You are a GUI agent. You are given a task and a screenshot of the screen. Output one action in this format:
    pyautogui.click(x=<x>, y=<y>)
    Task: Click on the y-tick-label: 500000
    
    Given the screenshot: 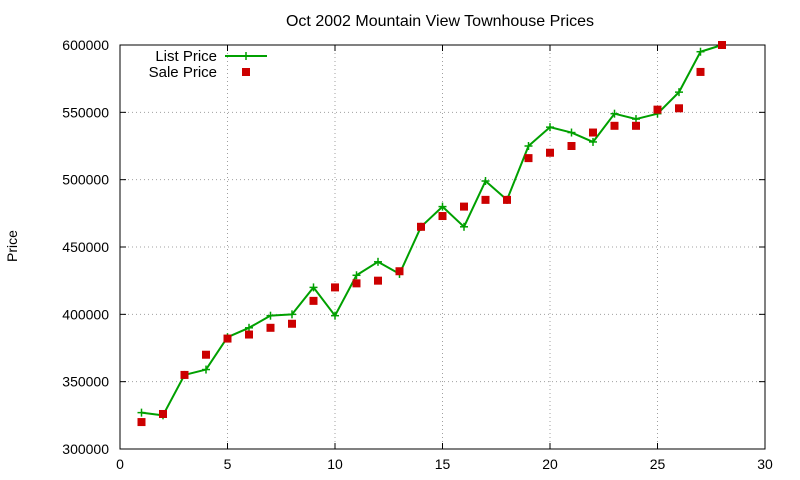 What is the action you would take?
    pyautogui.click(x=85, y=180)
    